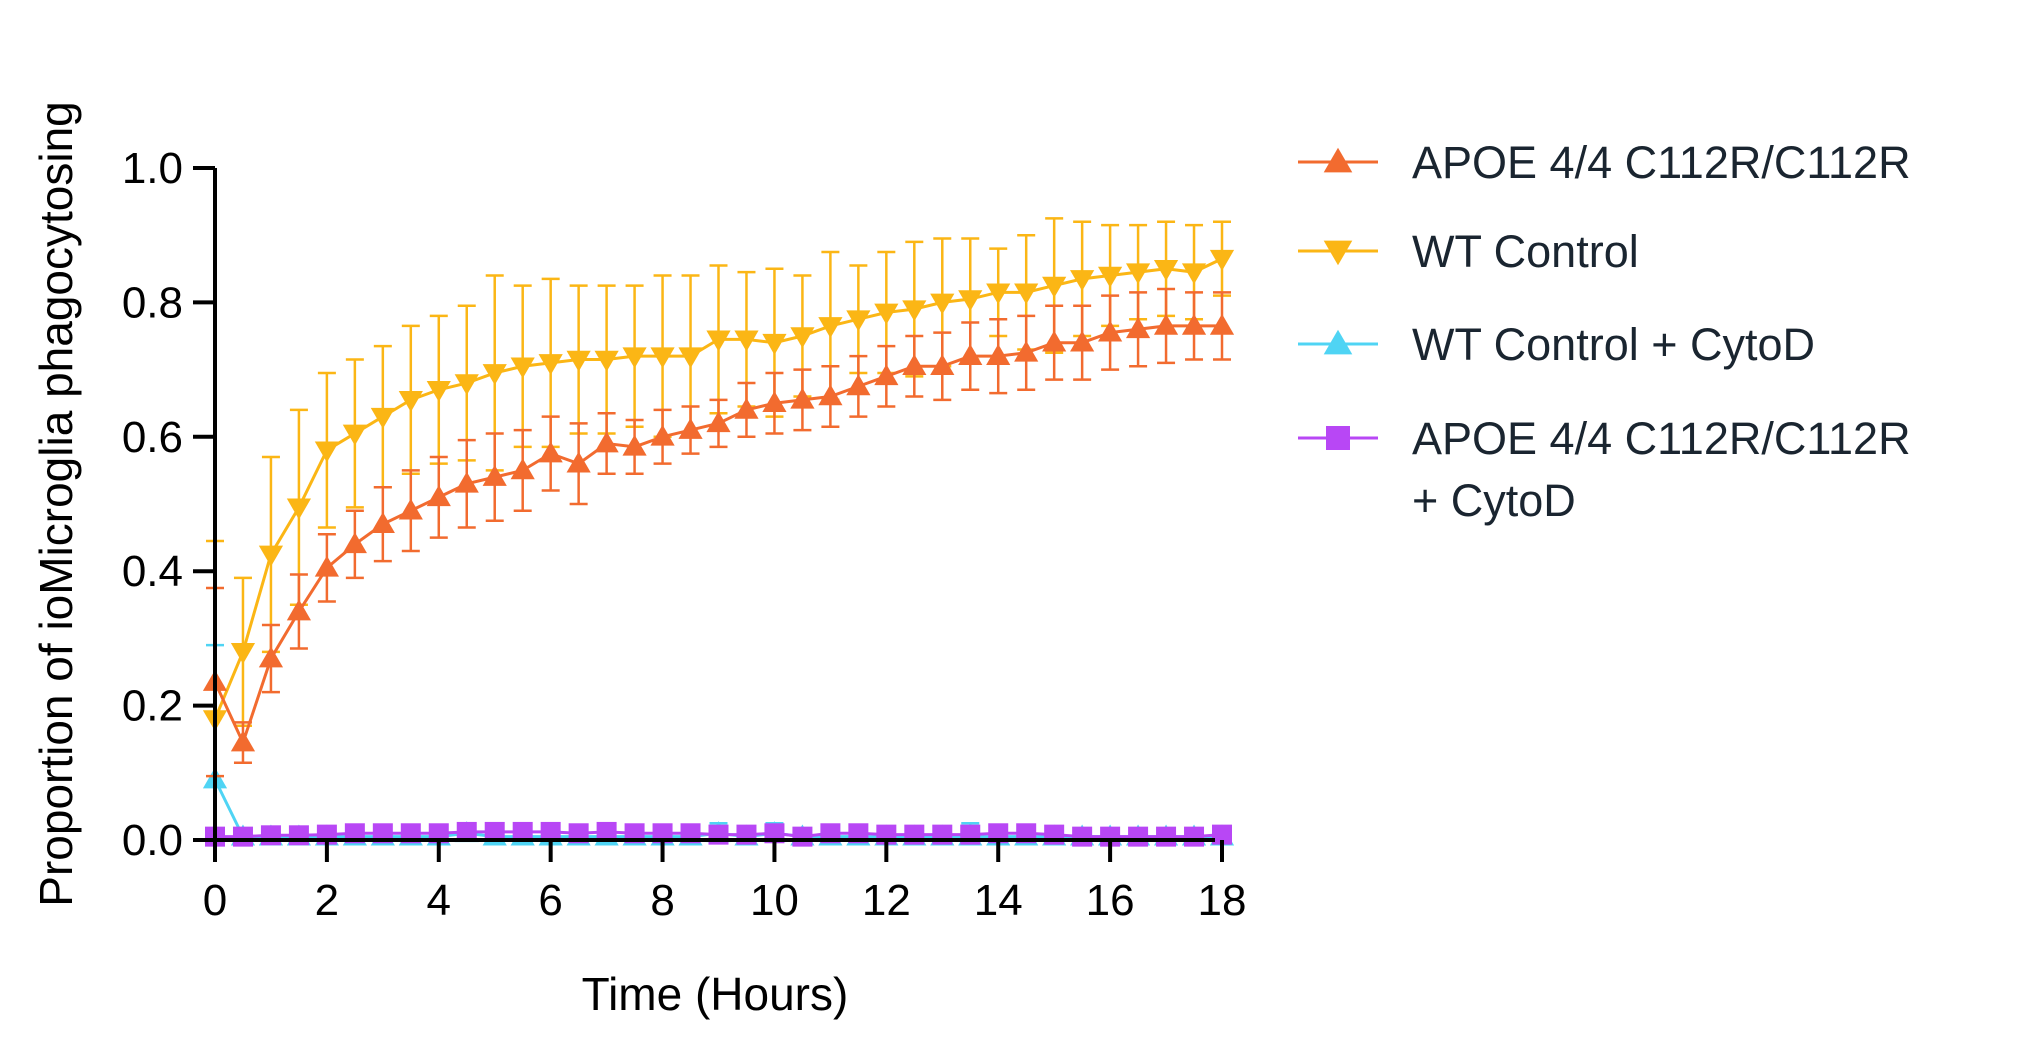  What do you see at coordinates (215, 900) in the screenshot?
I see `x-tick-label: 0` at bounding box center [215, 900].